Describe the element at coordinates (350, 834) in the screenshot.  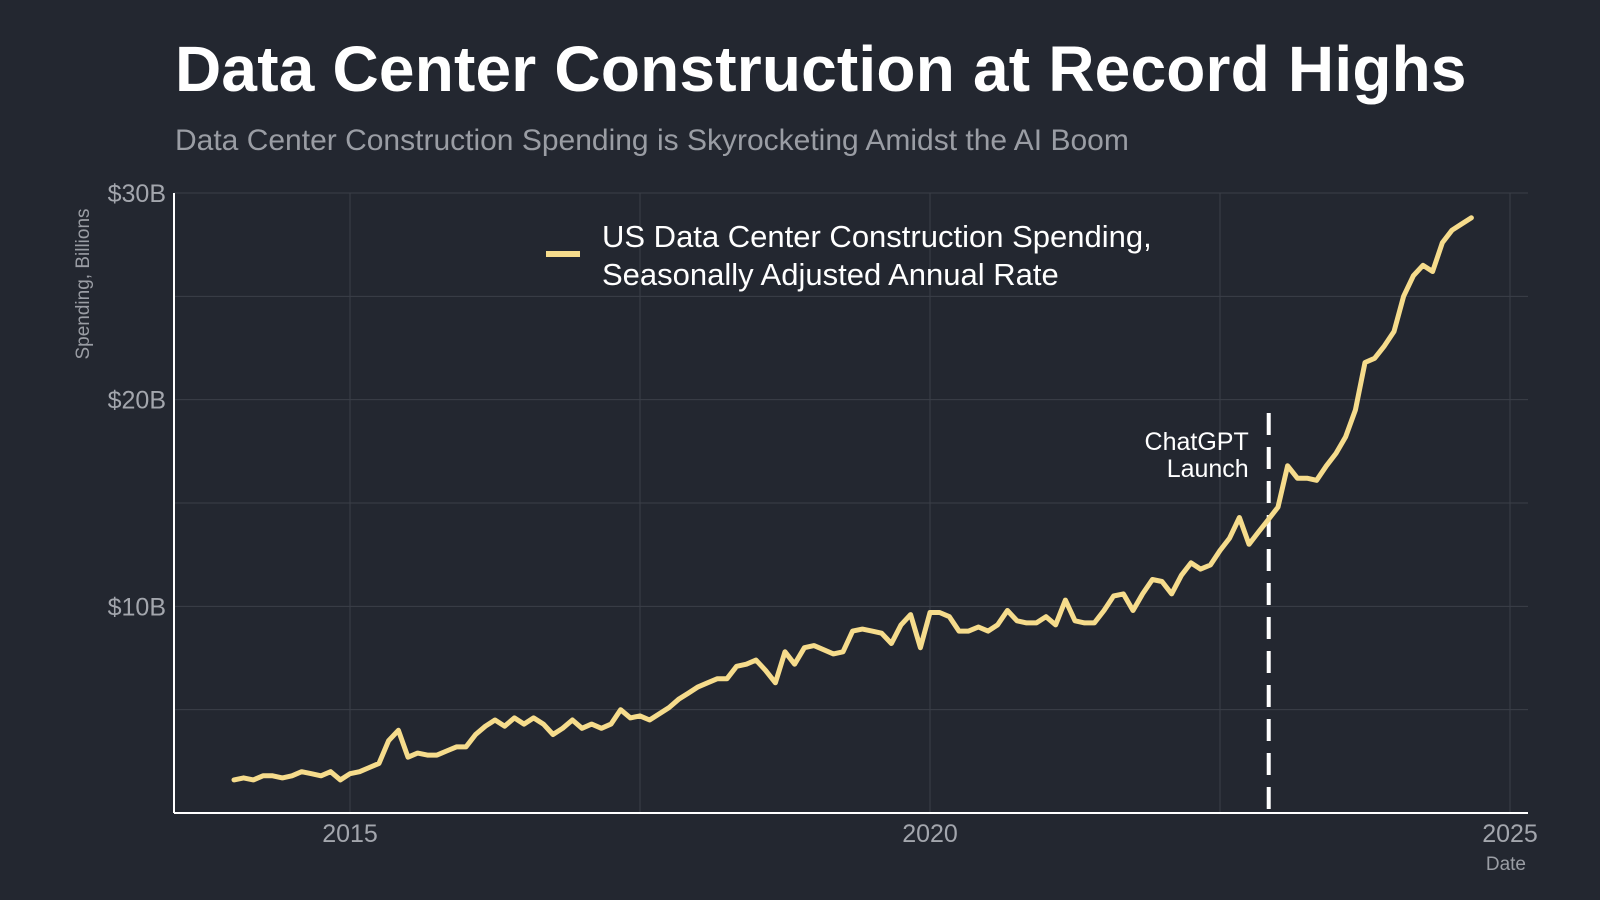
I see `x-tick-label: 2015` at that location.